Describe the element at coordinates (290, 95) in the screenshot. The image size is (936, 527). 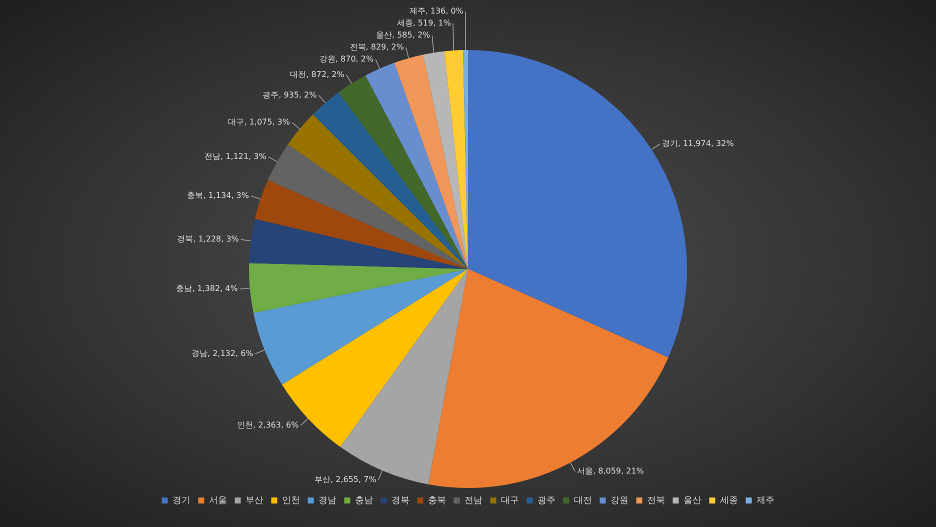
I see `data-label: 광주, 935, 2%` at that location.